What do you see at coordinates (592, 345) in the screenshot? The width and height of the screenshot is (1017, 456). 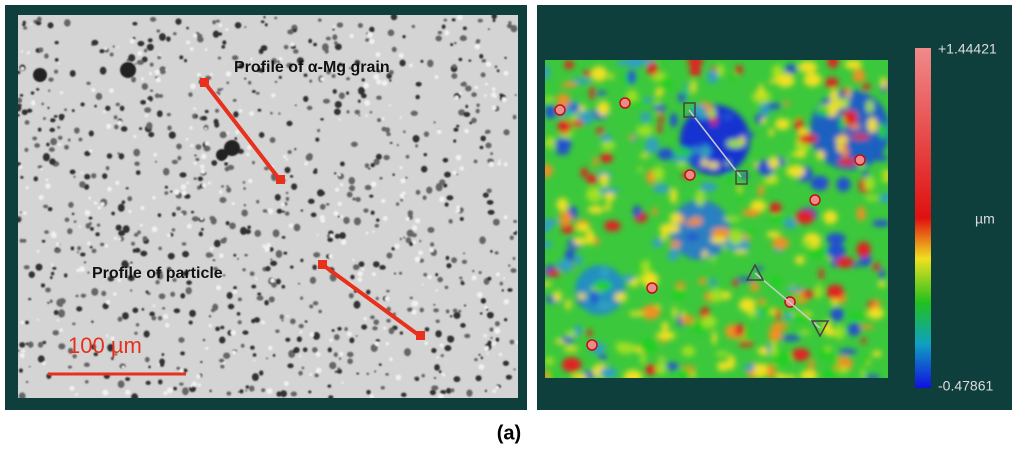 I see `afm-peak` at bounding box center [592, 345].